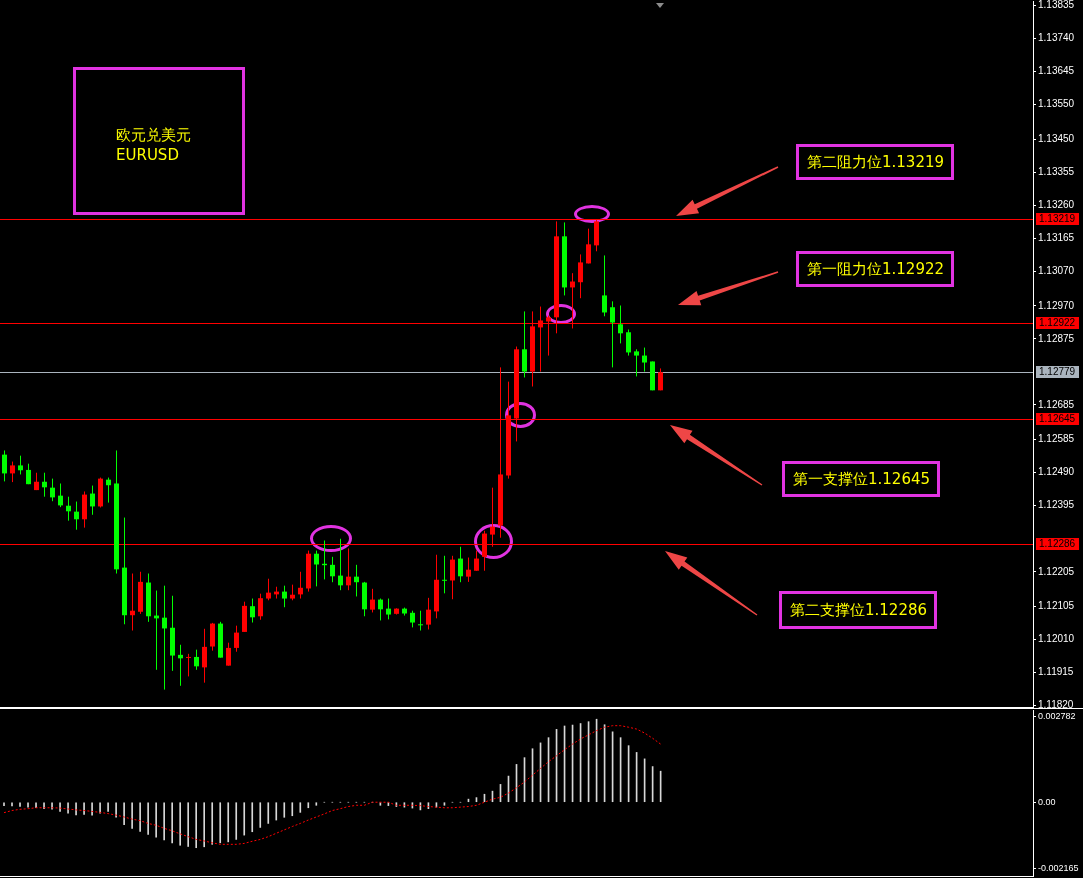 The image size is (1083, 878). I want to click on y-tick-label: 1.12205, so click(1056, 571).